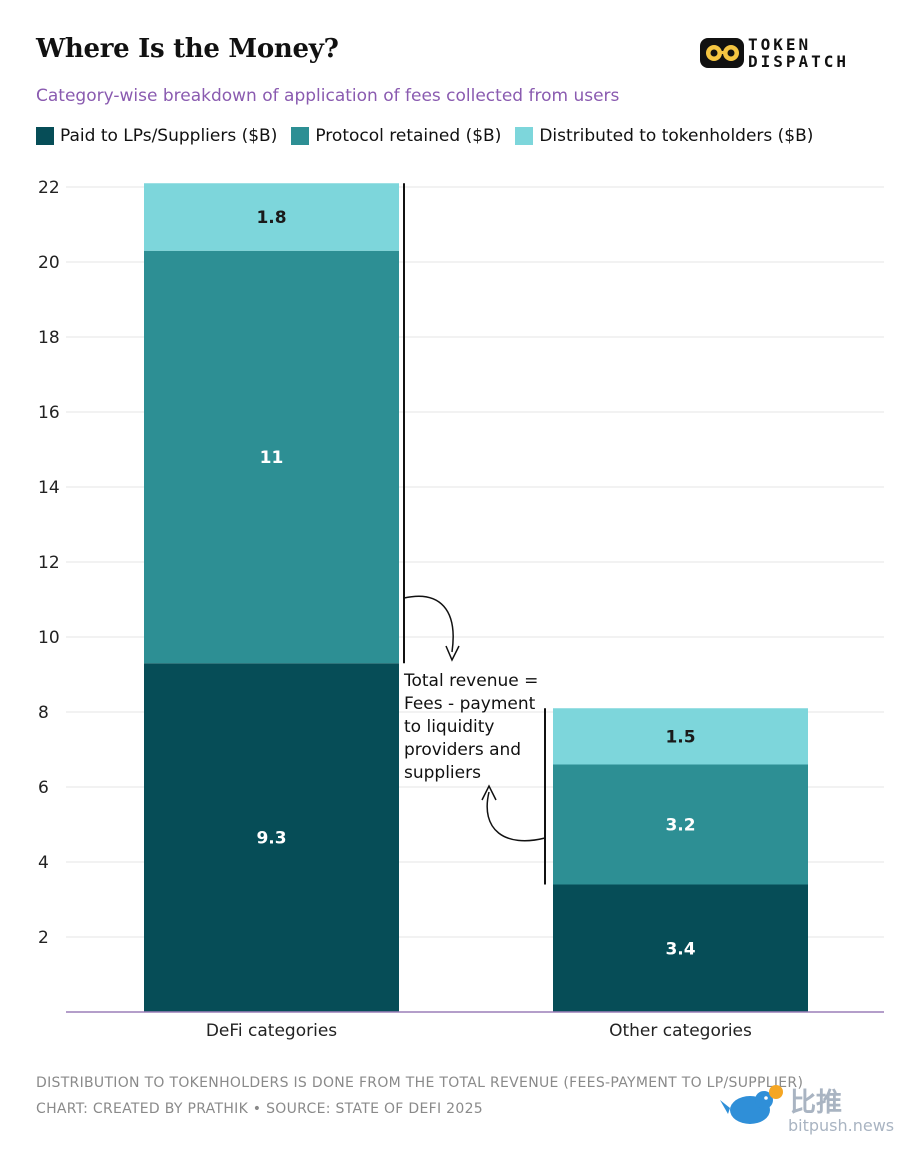 The image size is (917, 1152). I want to click on legend-label-protocol: Protocol retained ($B), so click(408, 136).